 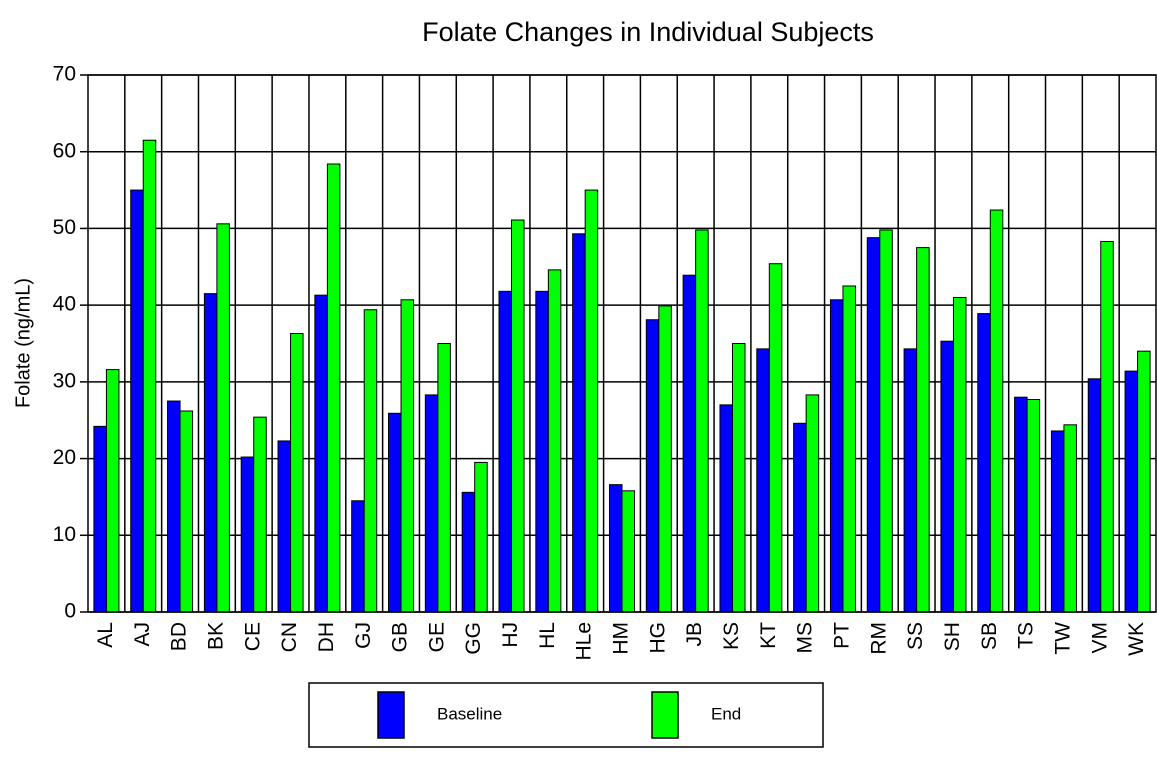 I want to click on y-tick-label: 30, so click(x=64, y=380).